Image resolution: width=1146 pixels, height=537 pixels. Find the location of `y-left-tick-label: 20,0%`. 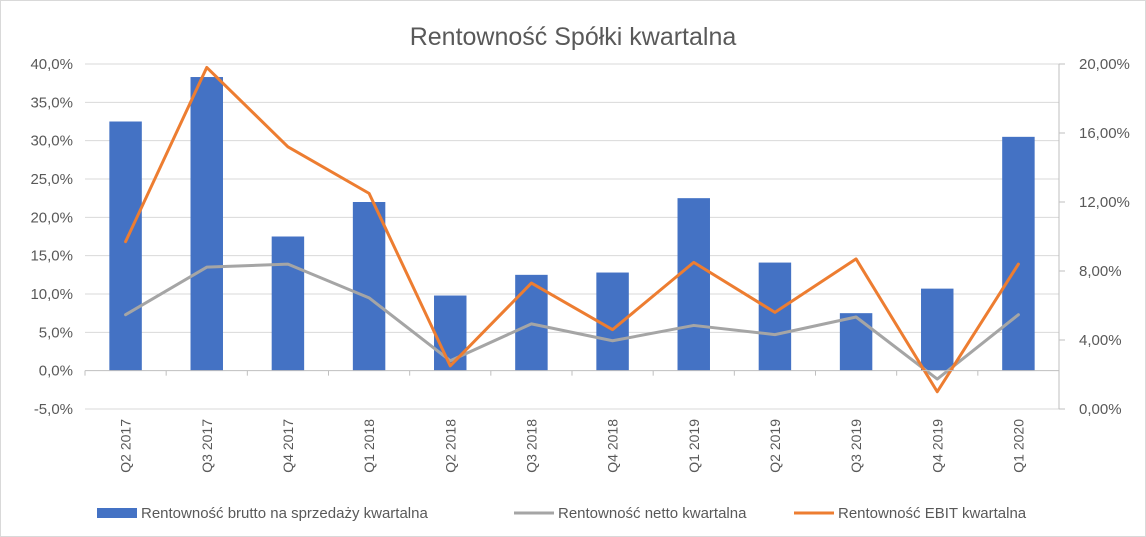

y-left-tick-label: 20,0% is located at coordinates (51, 217).